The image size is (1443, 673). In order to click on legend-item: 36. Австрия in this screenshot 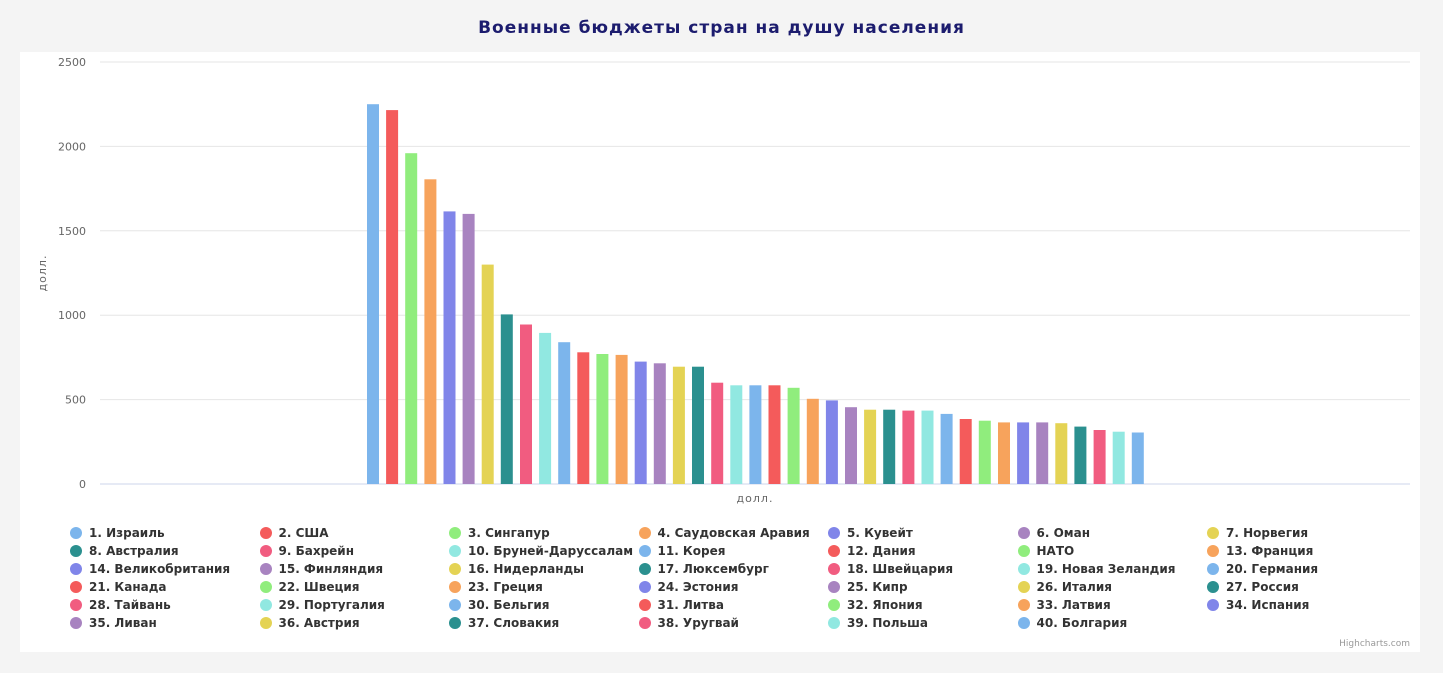, I will do `click(354, 623)`.